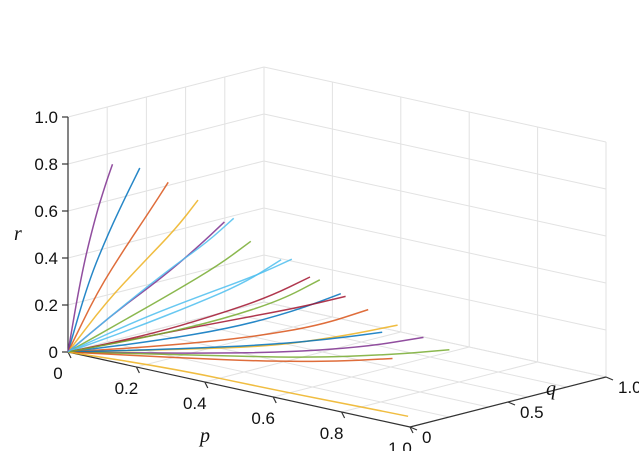 The width and height of the screenshot is (639, 451). I want to click on x-tick-label: 0.6, so click(263, 418).